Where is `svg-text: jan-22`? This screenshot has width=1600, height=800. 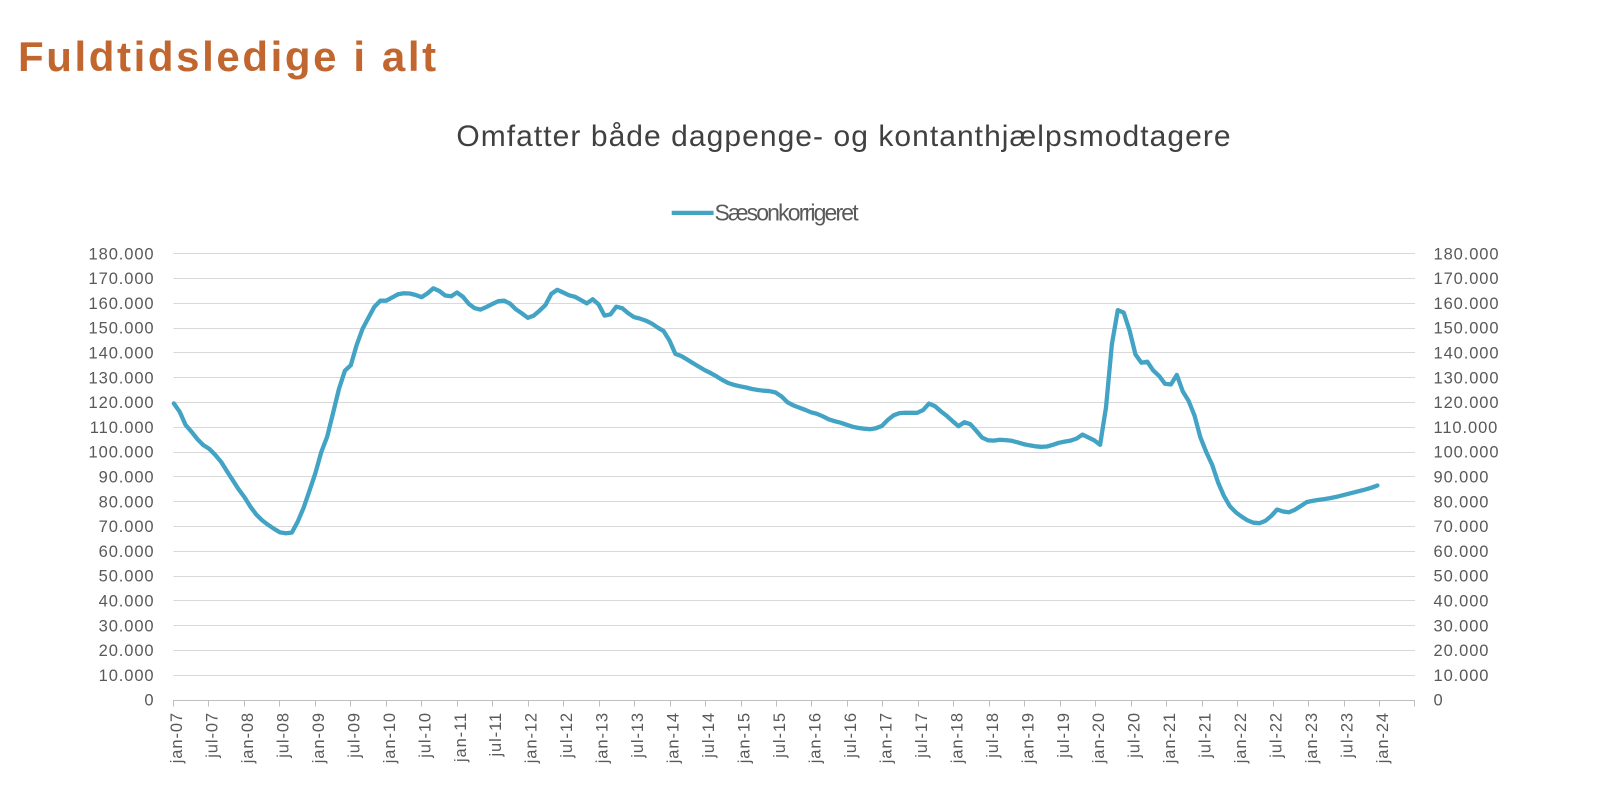
svg-text: jan-22 is located at coordinates (1241, 738).